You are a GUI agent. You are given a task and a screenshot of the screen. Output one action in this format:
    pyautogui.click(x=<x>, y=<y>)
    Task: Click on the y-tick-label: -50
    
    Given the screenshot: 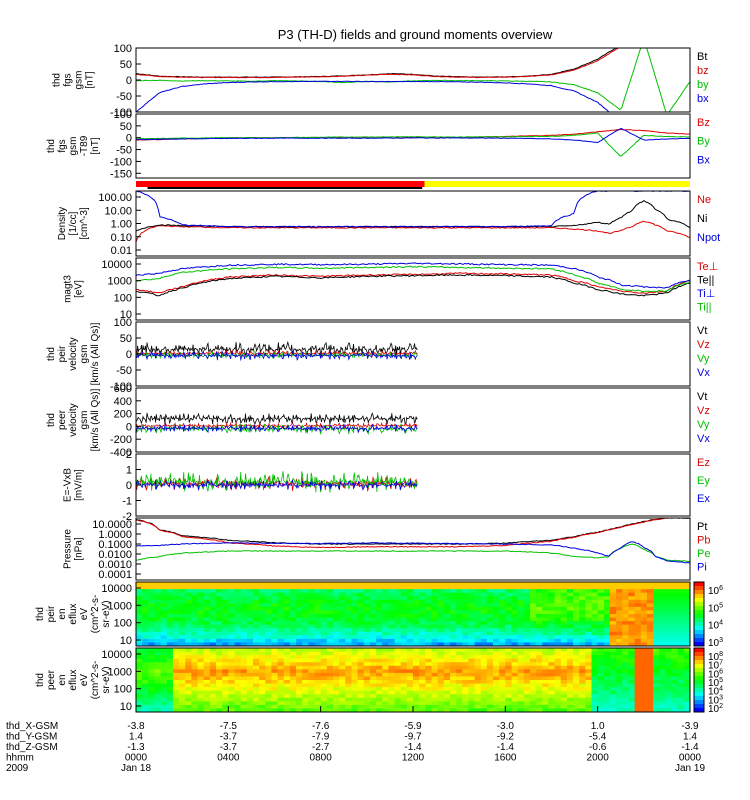 What is the action you would take?
    pyautogui.click(x=124, y=97)
    